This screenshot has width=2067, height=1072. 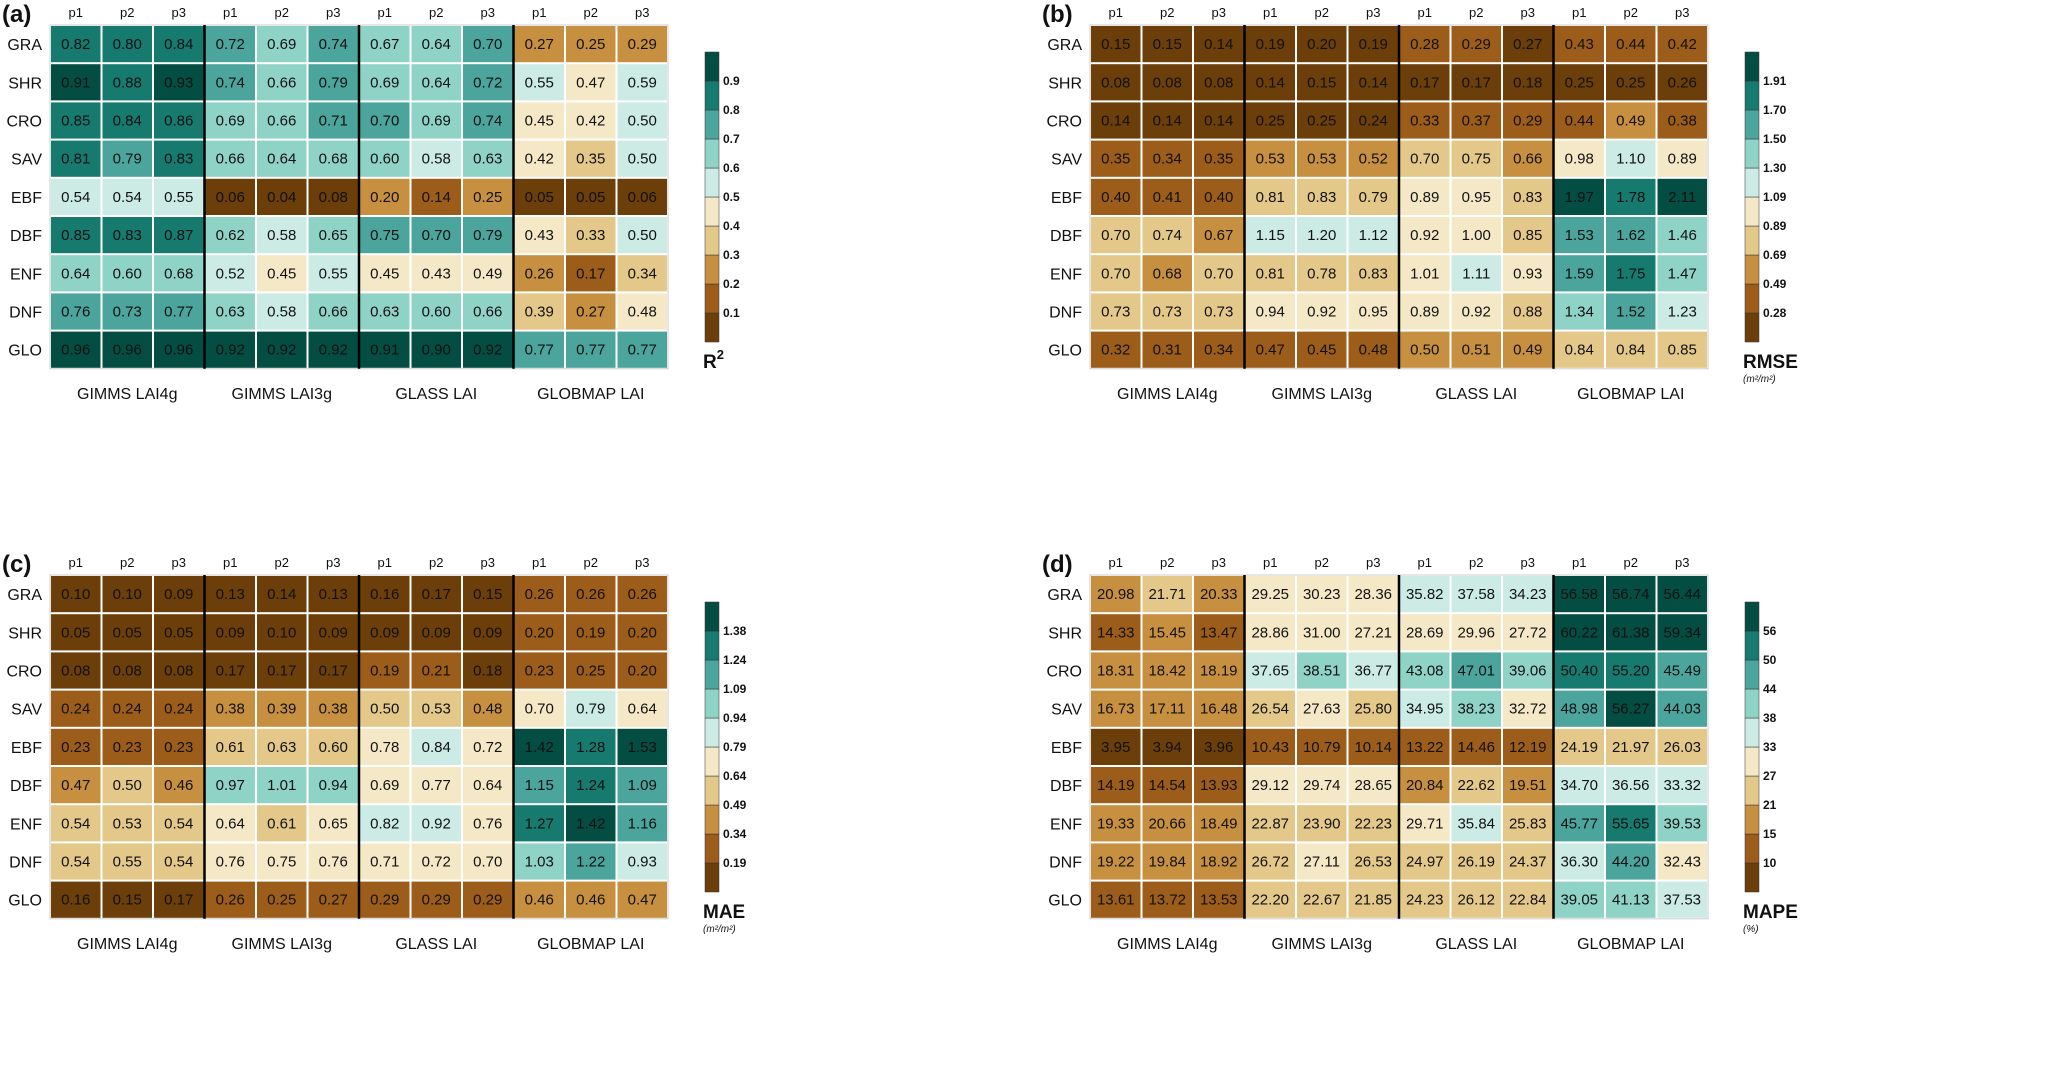 I want to click on cell-value-label: 0.17, so click(x=178, y=900).